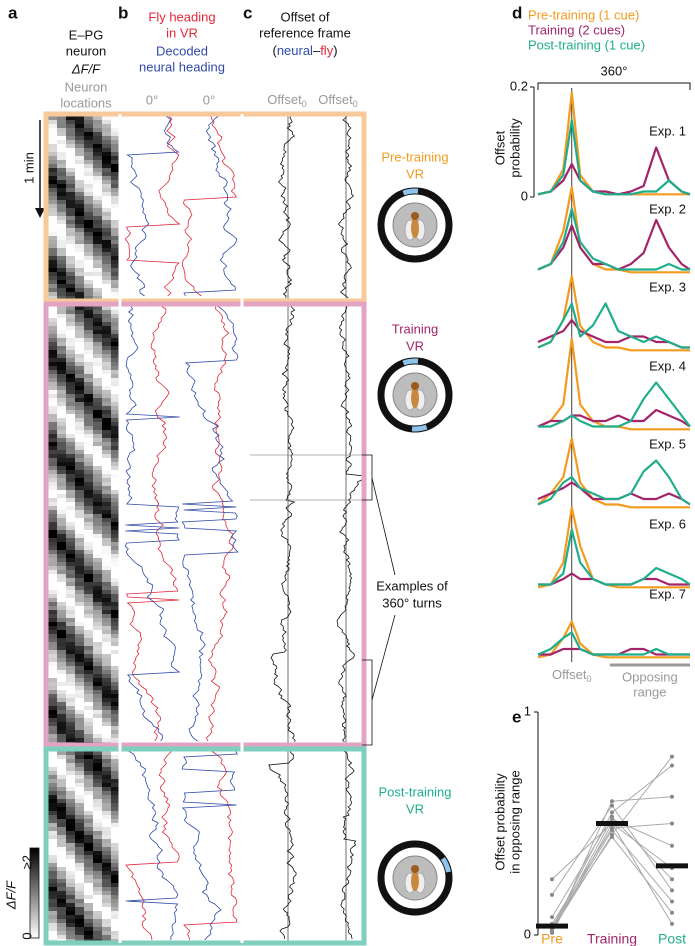  What do you see at coordinates (586, 44) in the screenshot?
I see `legend-entry: Post-training (1 cue)` at bounding box center [586, 44].